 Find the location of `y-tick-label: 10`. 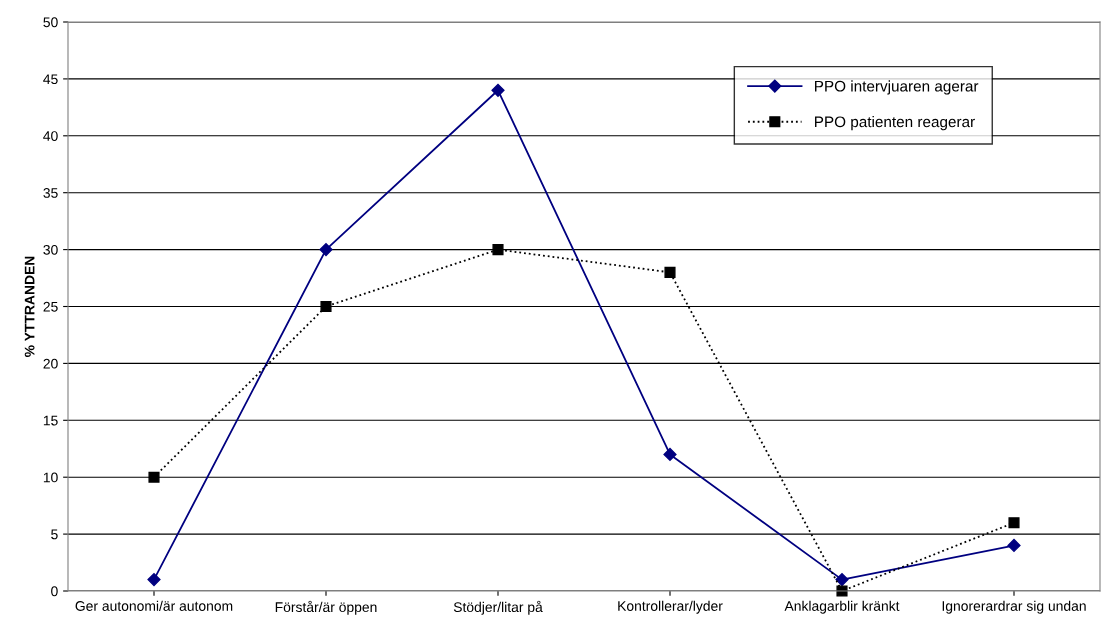

y-tick-label: 10 is located at coordinates (50, 477).